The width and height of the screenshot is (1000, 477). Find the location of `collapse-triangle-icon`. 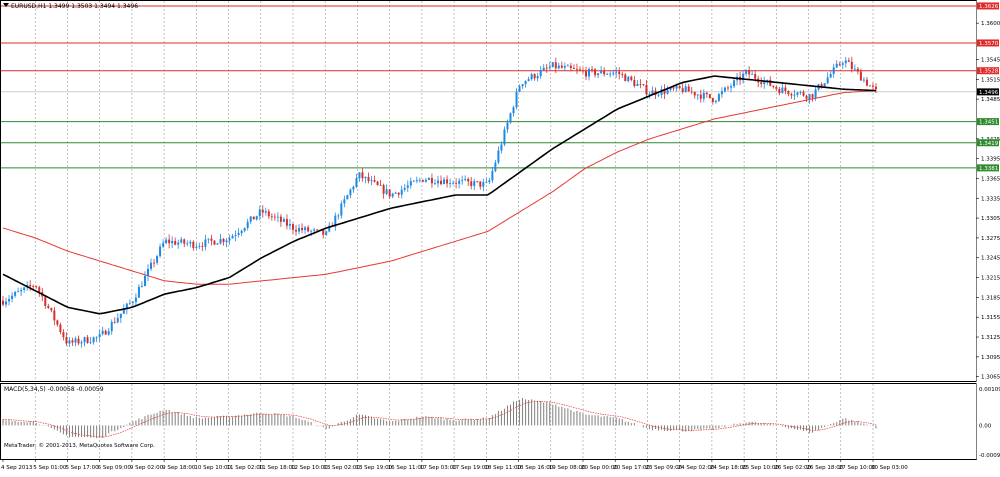

collapse-triangle-icon is located at coordinates (6, 5).